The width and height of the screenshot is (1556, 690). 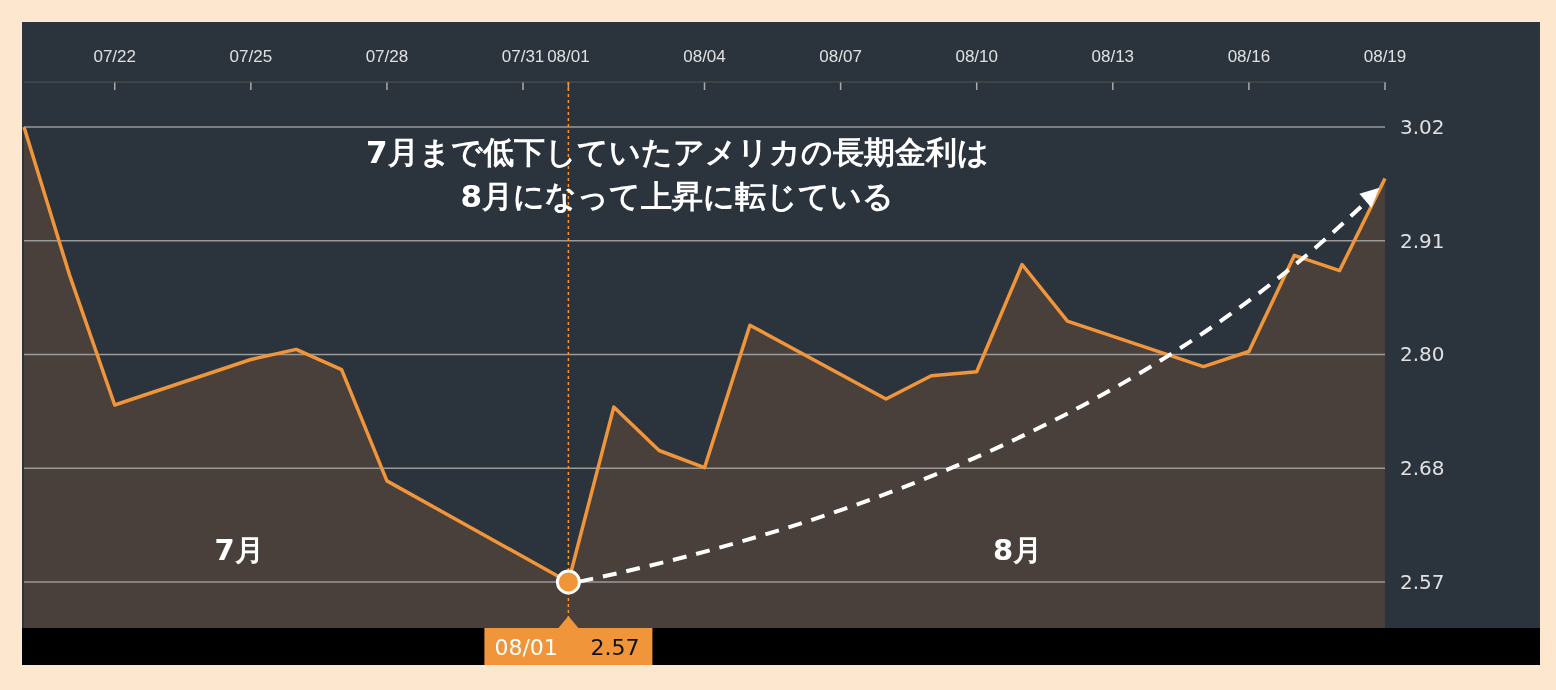 What do you see at coordinates (523, 56) in the screenshot?
I see `x-tick-label: 07/31` at bounding box center [523, 56].